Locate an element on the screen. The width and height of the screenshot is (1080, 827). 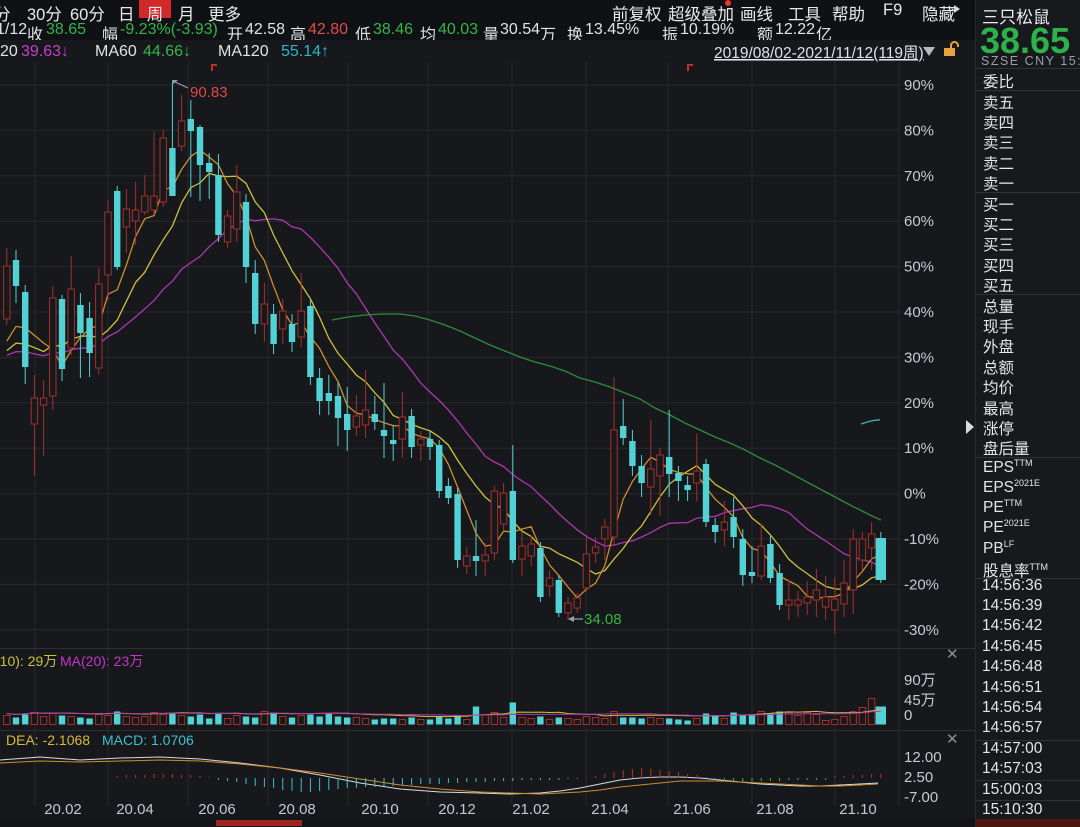
svg-text: 10% is located at coordinates (919, 448).